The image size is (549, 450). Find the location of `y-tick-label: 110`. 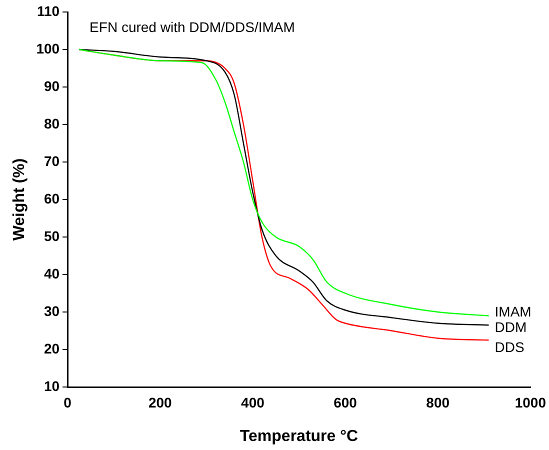

y-tick-label: 110 is located at coordinates (48, 10).